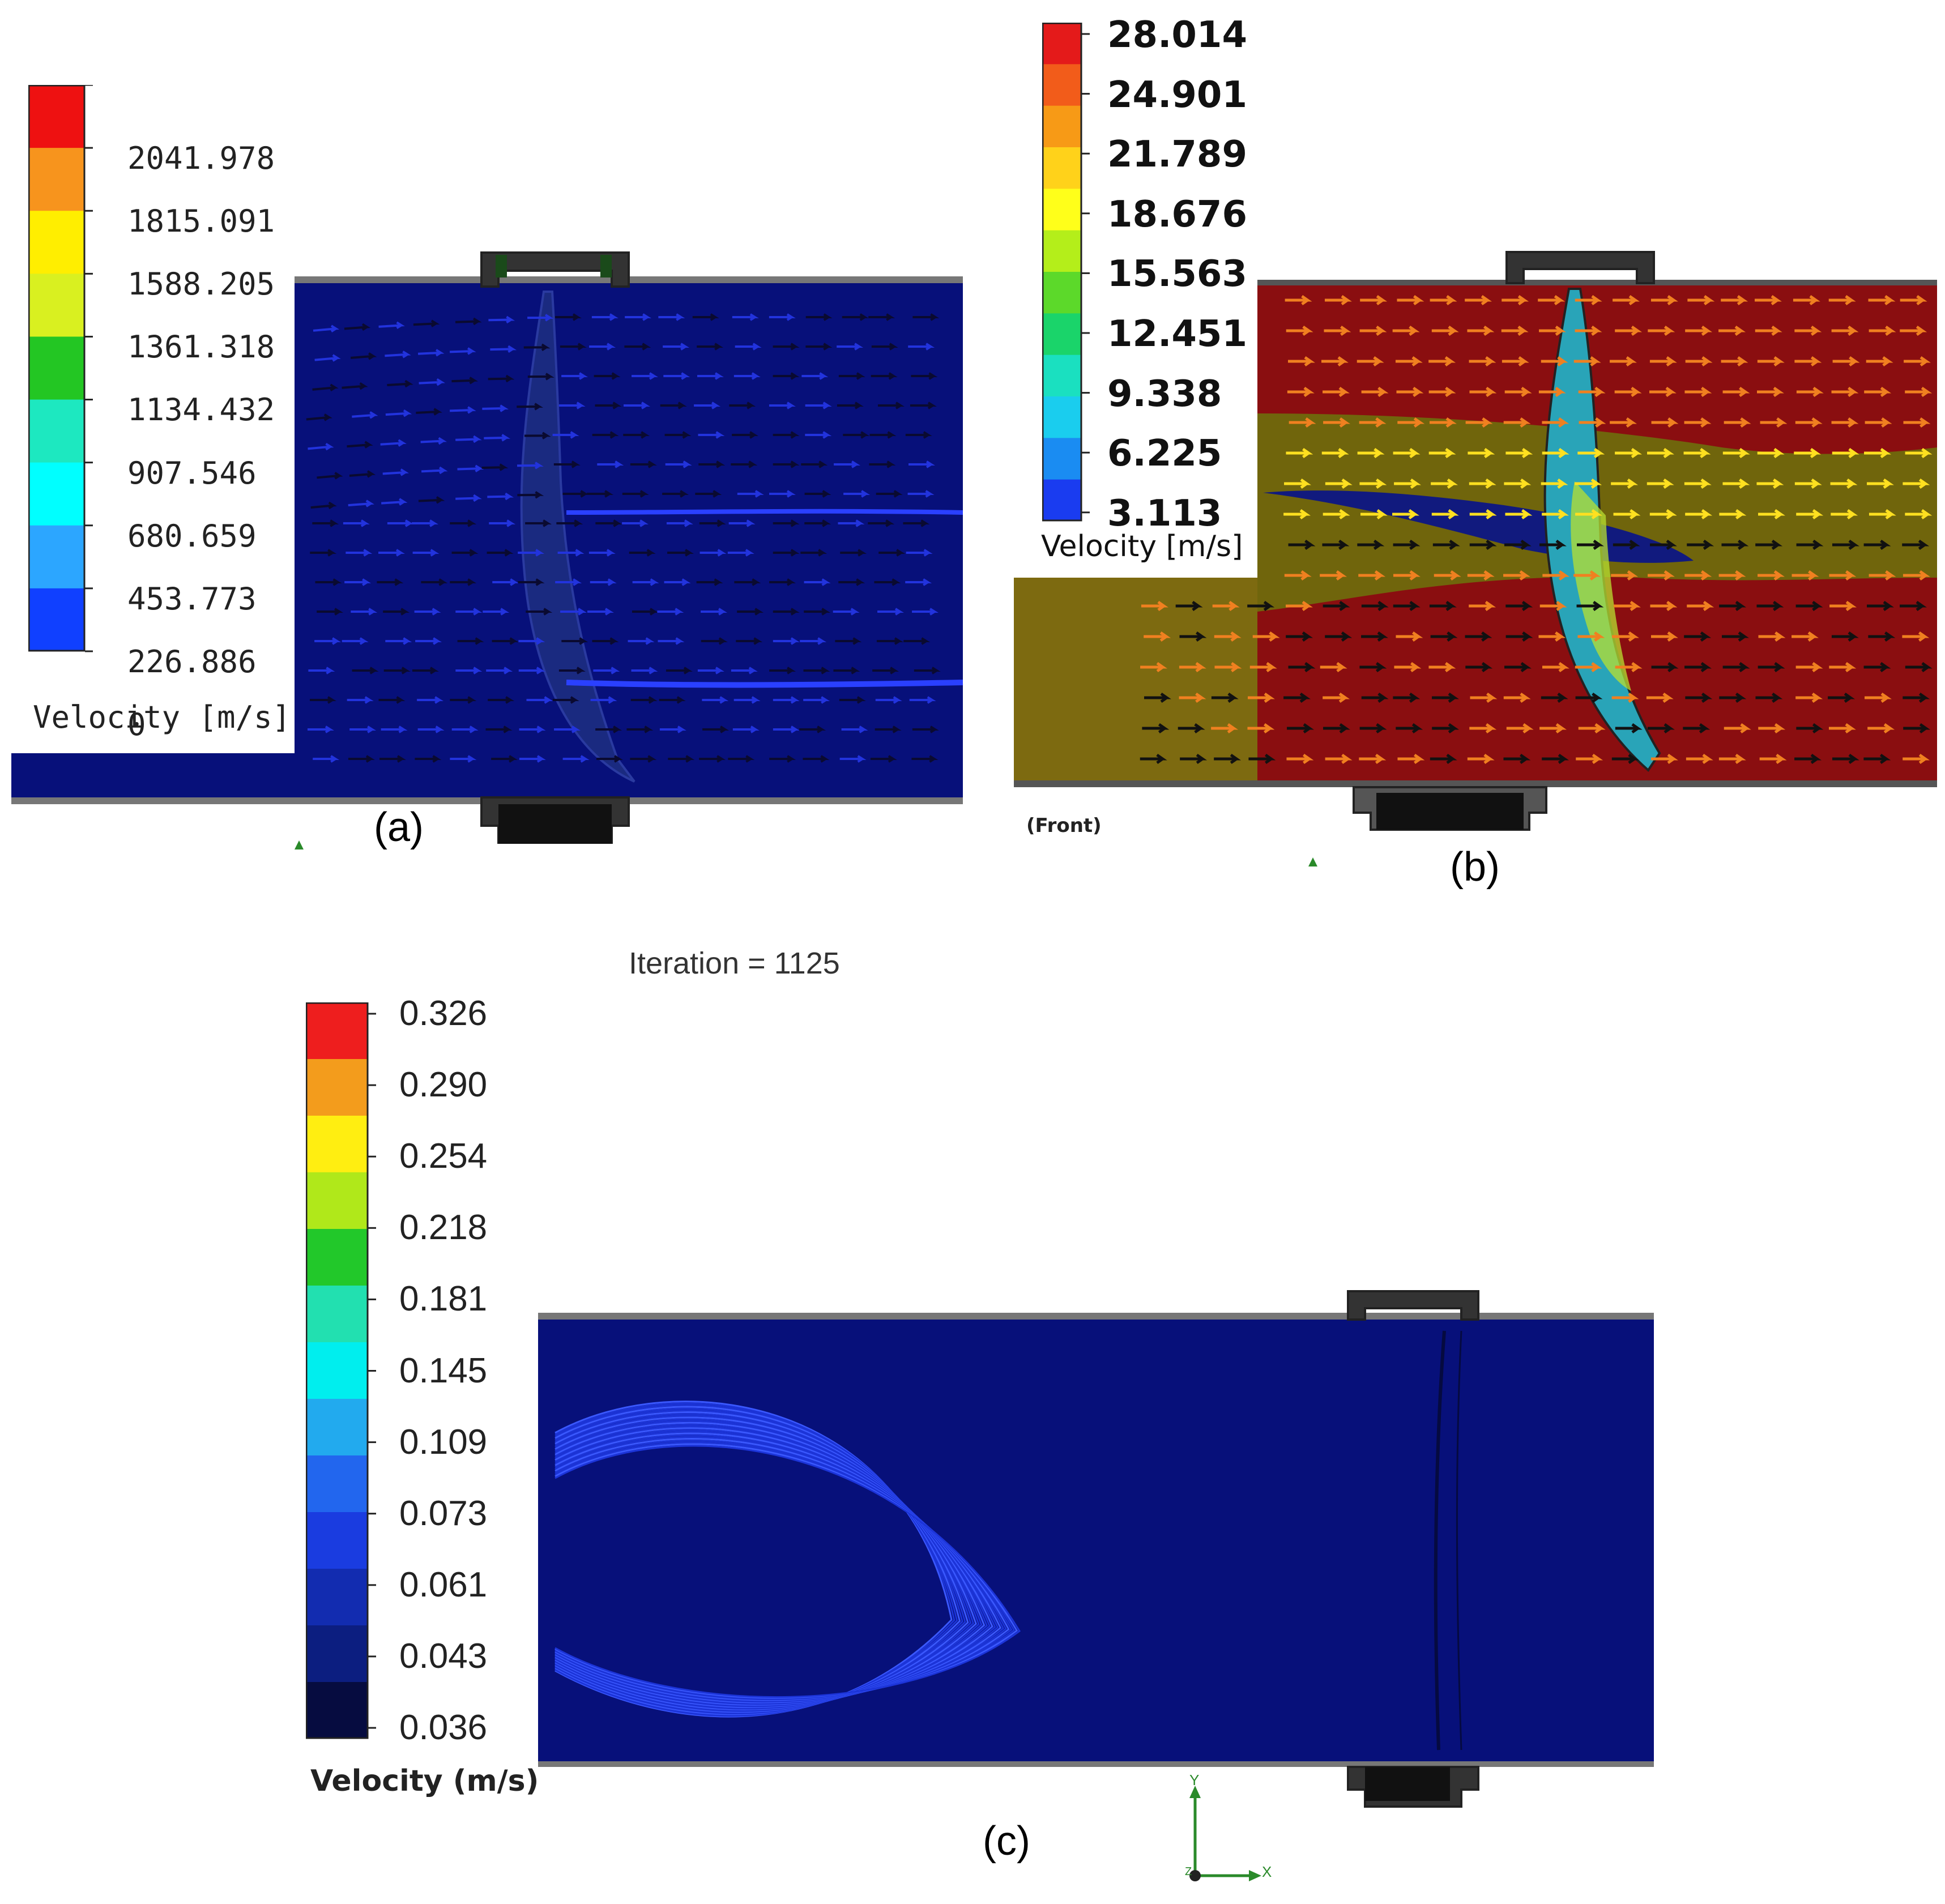  What do you see at coordinates (1177, 35) in the screenshot?
I see `colorbar-tick-label: 28.014` at bounding box center [1177, 35].